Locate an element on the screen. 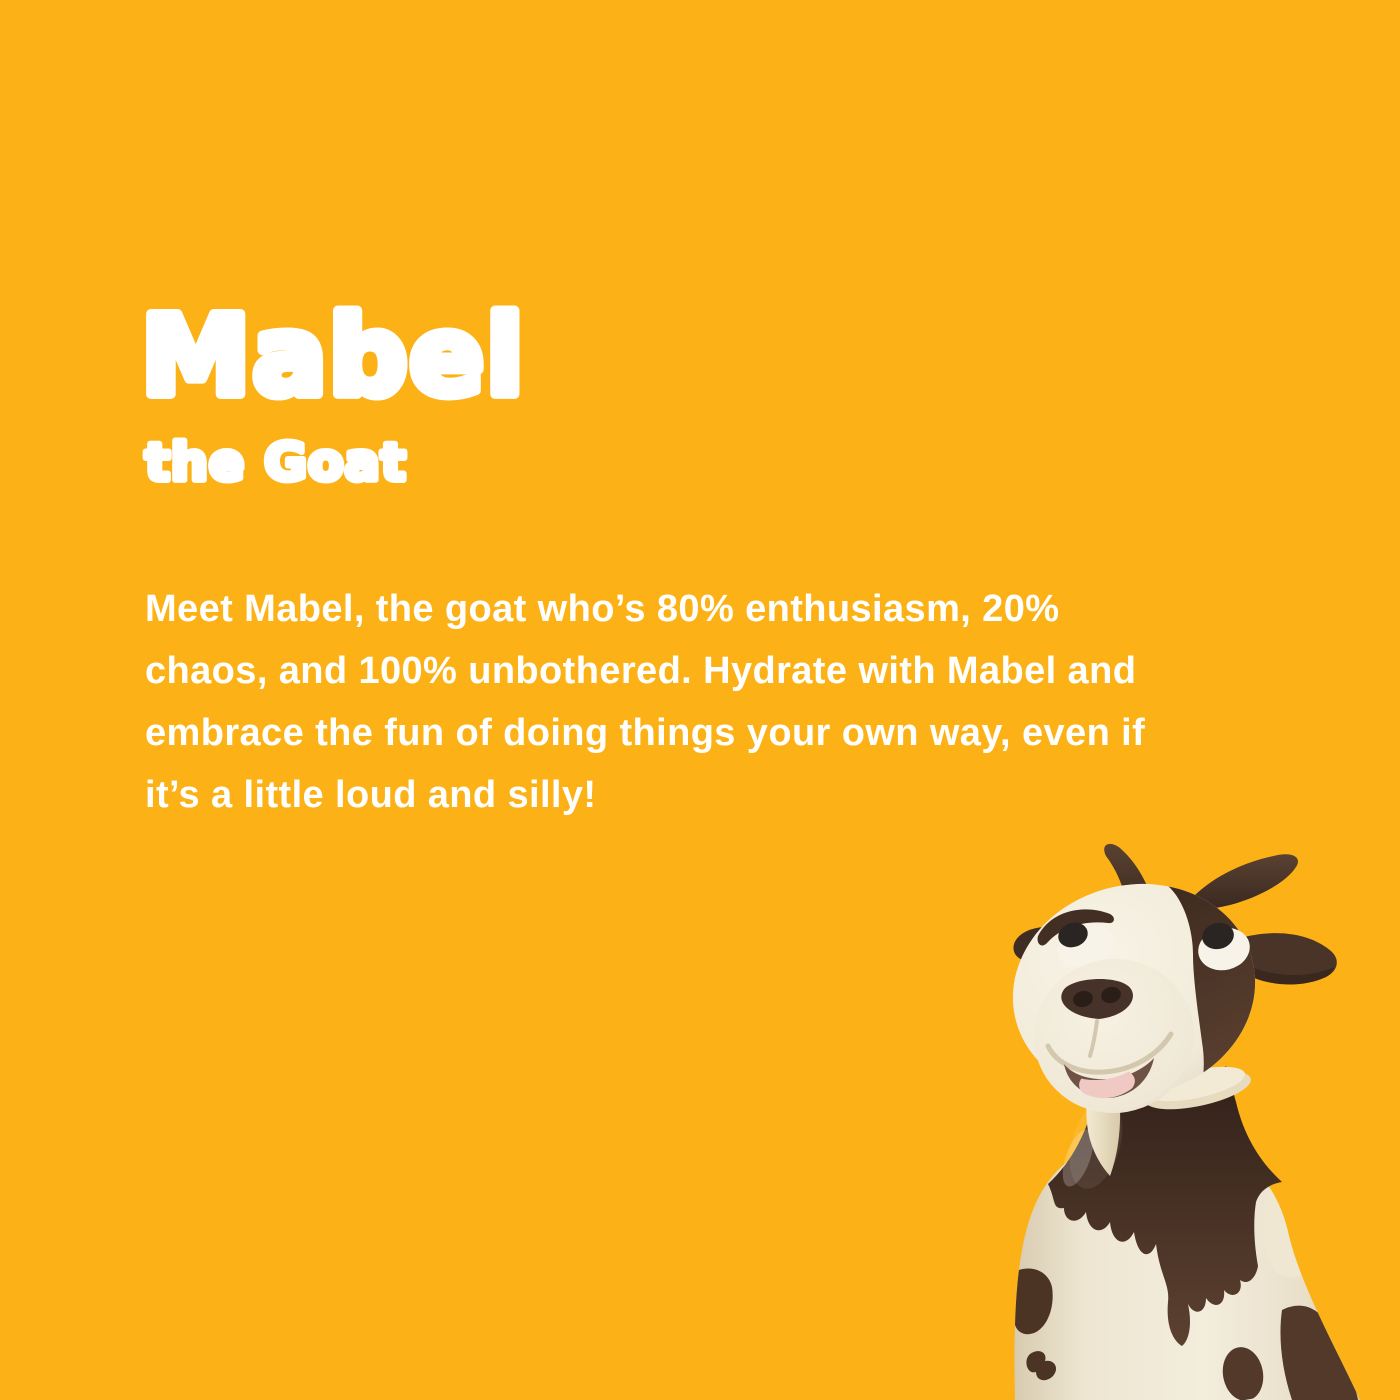 The image size is (1400, 1400). smile-crease is located at coordinates (1109, 1053).